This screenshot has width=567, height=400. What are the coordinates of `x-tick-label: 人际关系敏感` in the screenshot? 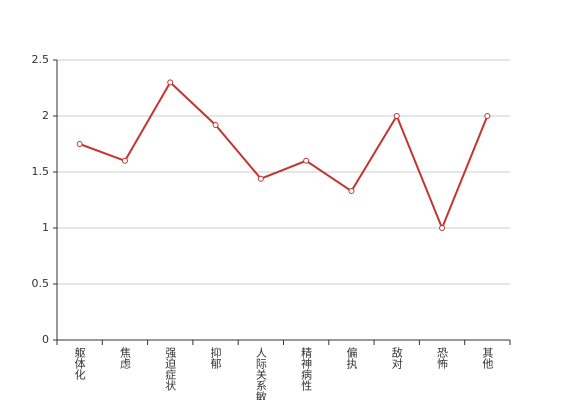 It's located at (260, 373).